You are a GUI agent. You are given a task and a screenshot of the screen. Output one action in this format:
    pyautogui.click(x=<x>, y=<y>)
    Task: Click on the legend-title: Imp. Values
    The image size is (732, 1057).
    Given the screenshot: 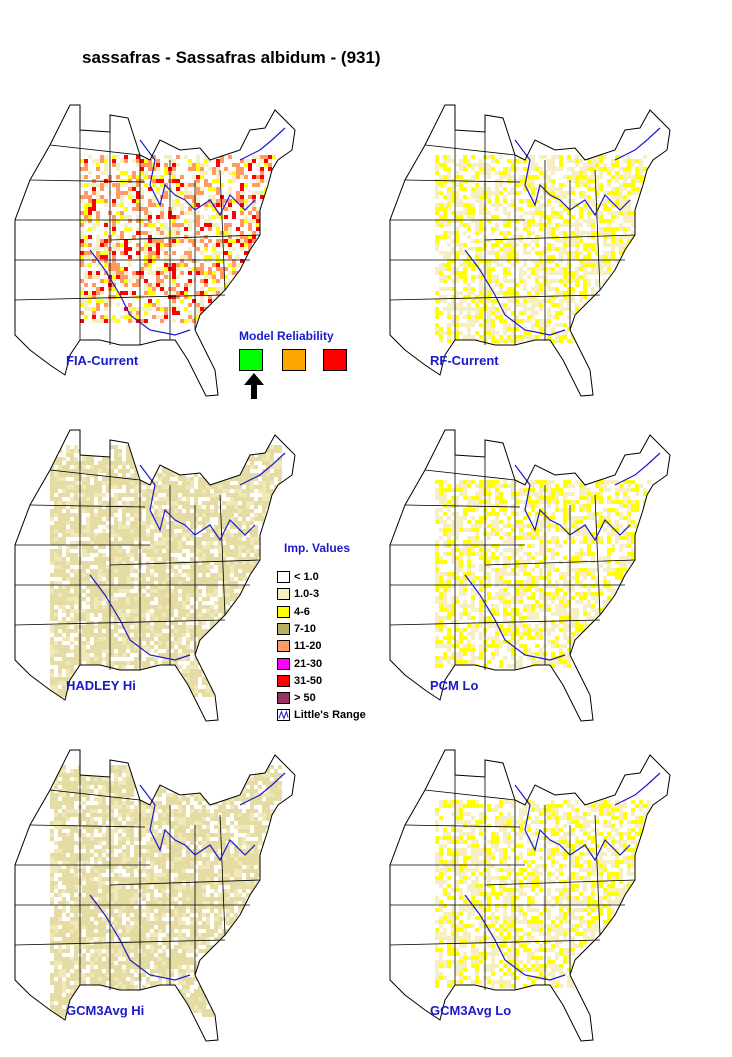 What is the action you would take?
    pyautogui.click(x=317, y=548)
    